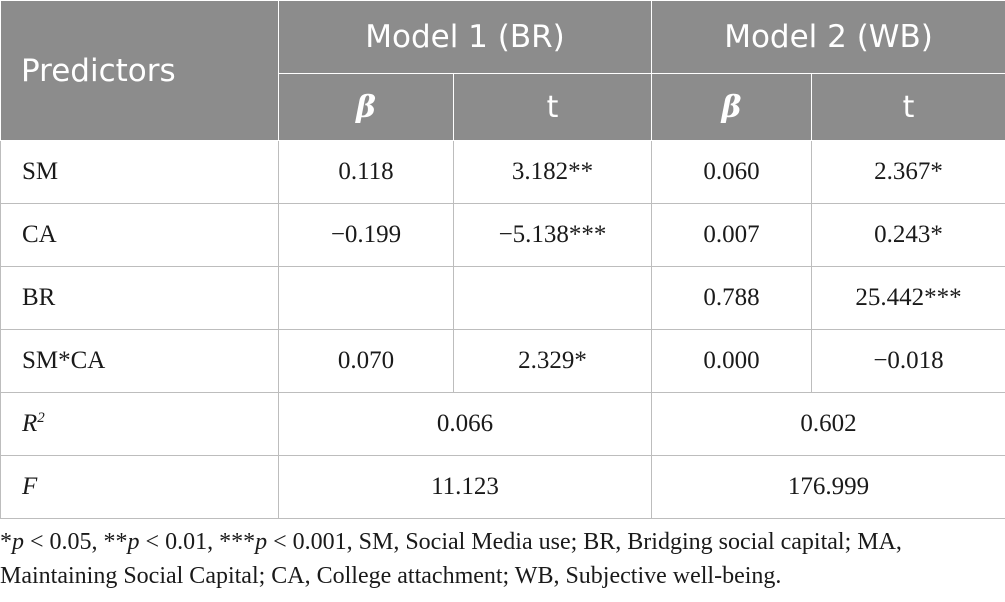 The height and width of the screenshot is (602, 1005). Describe the element at coordinates (139, 424) in the screenshot. I see `r2-label: R2` at that location.